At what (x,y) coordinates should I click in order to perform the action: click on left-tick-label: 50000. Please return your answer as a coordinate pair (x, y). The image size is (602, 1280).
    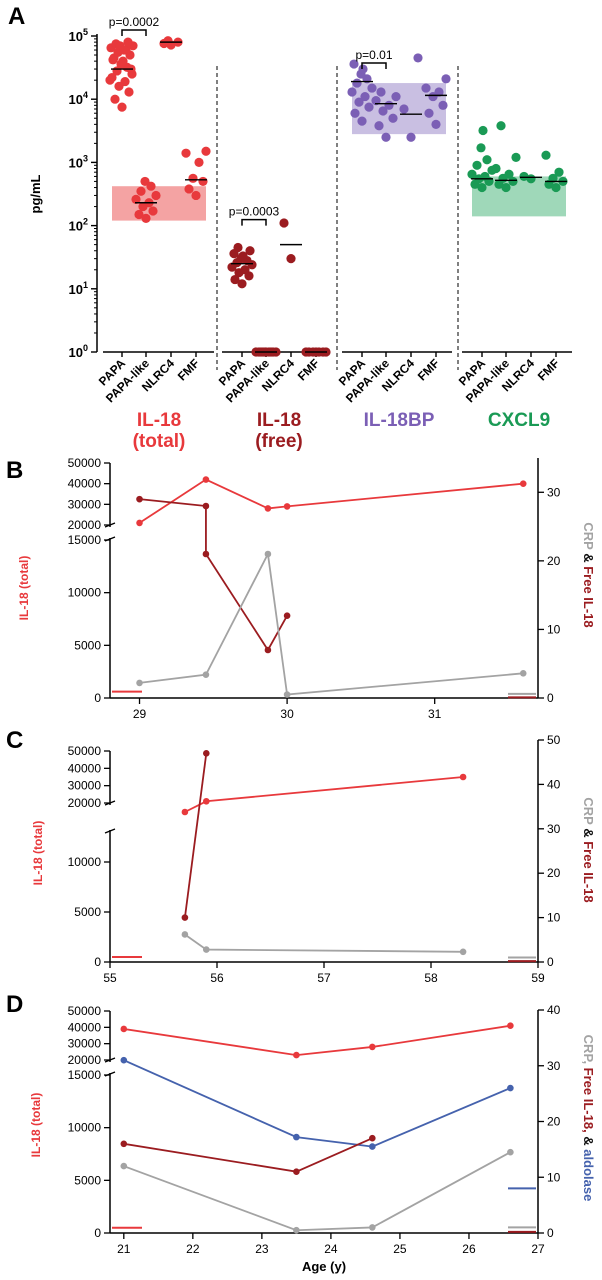
    Looking at the image, I should click on (85, 751).